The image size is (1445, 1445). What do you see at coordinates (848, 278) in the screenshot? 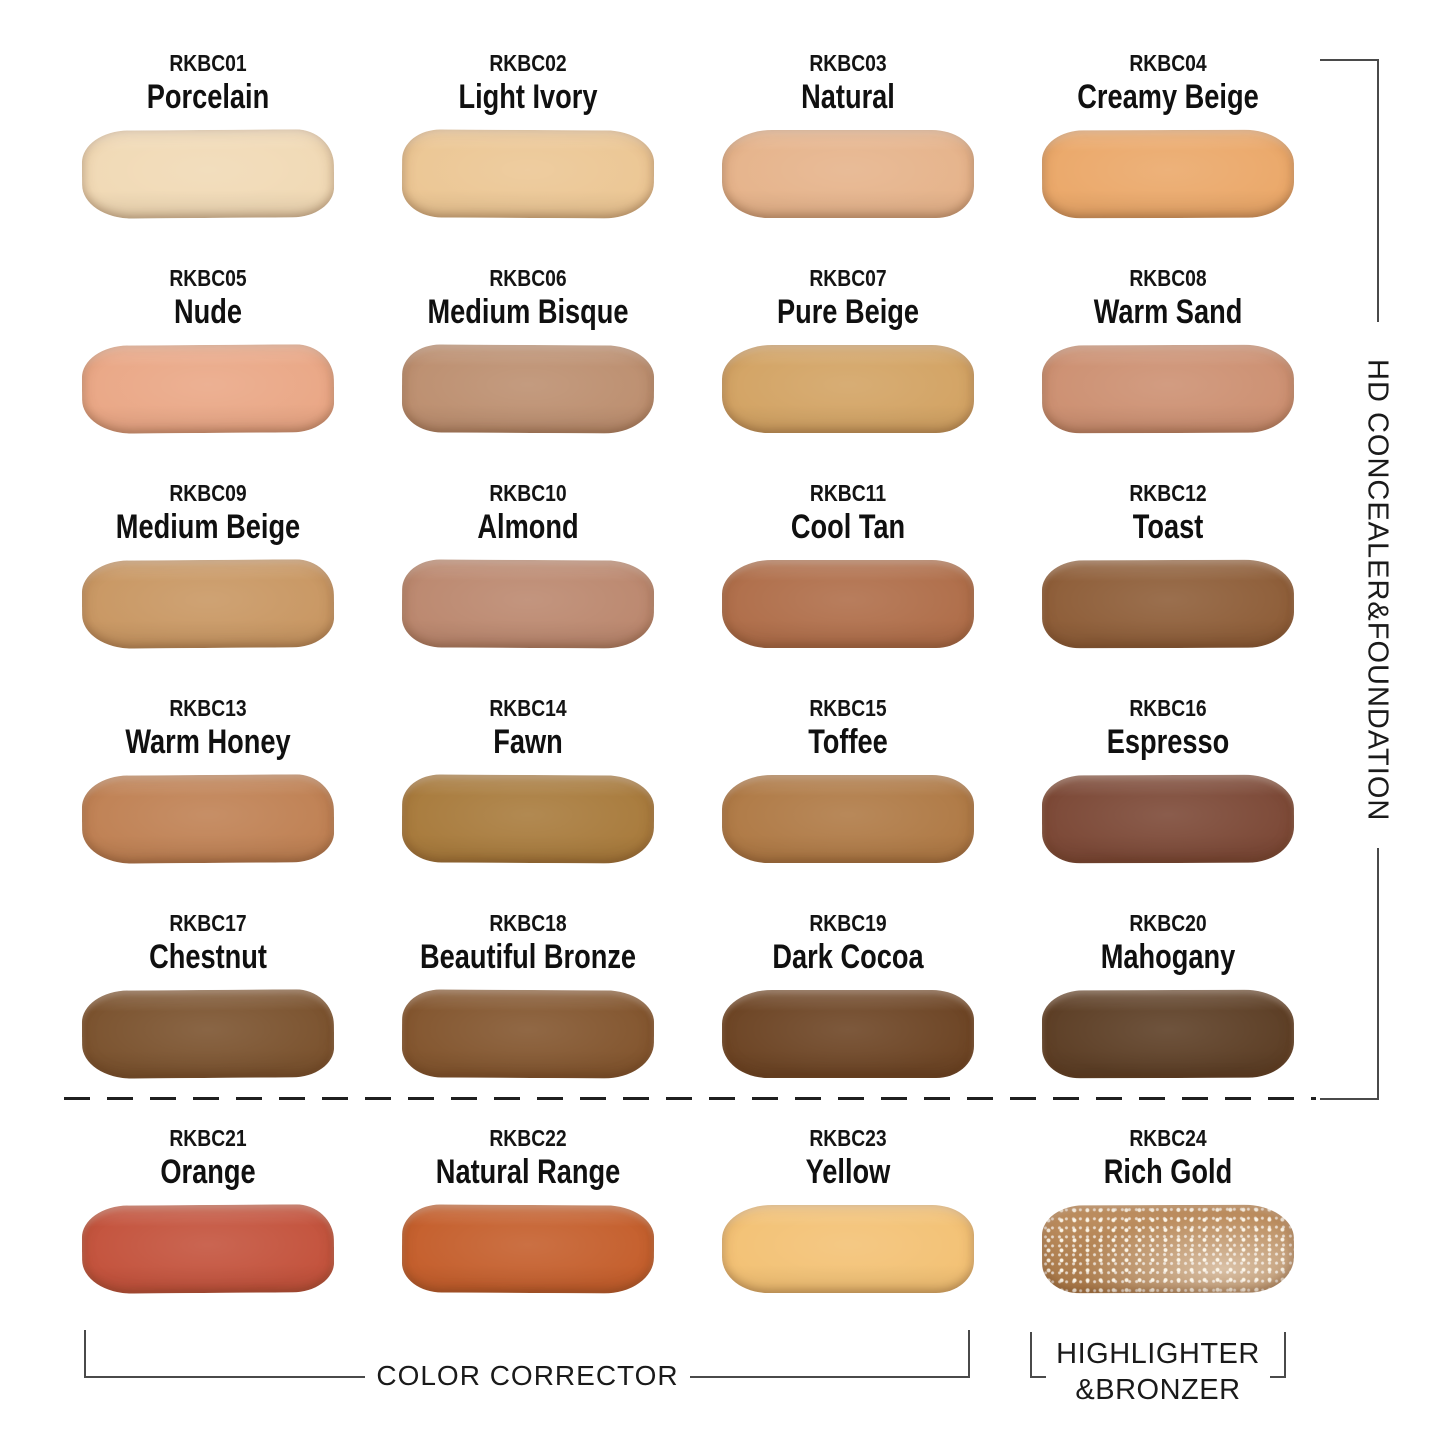
I see `swatch-code: RKBC07` at bounding box center [848, 278].